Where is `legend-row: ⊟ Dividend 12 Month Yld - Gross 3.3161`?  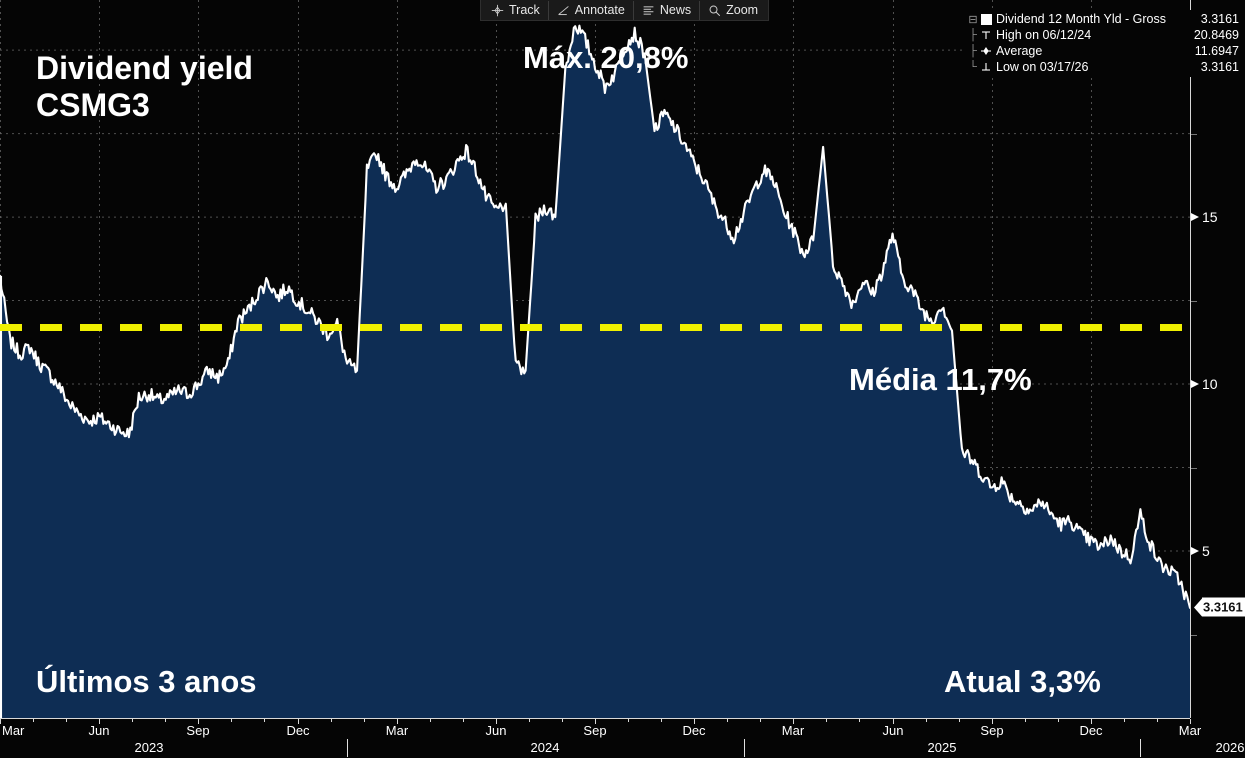
legend-row: ⊟ Dividend 12 Month Yld - Gross 3.3161 is located at coordinates (1103, 19).